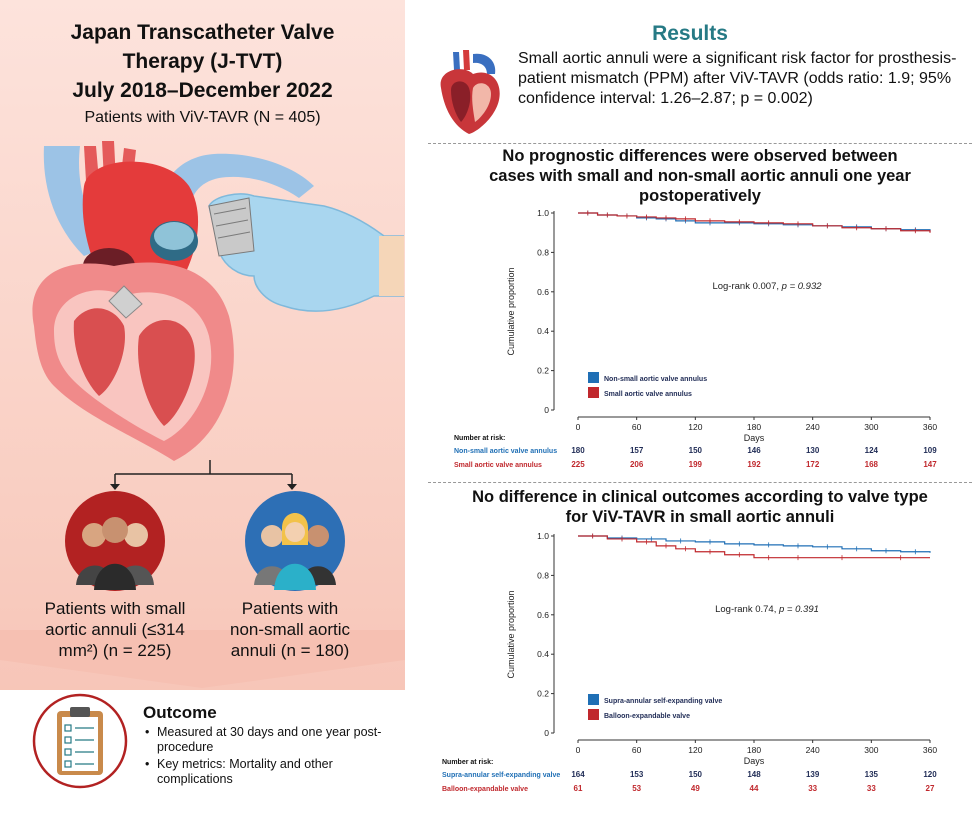  What do you see at coordinates (180, 712) in the screenshot?
I see `outcome-title: Outcome` at bounding box center [180, 712].